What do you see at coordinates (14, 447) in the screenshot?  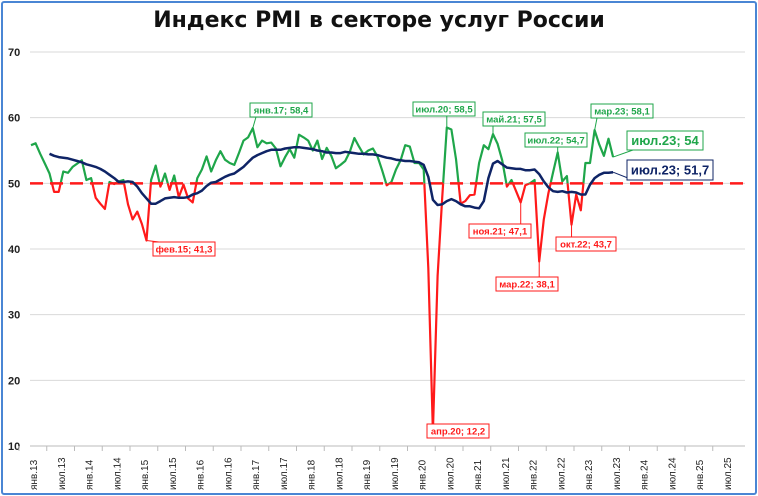 I see `y-tick-label: 10` at bounding box center [14, 447].